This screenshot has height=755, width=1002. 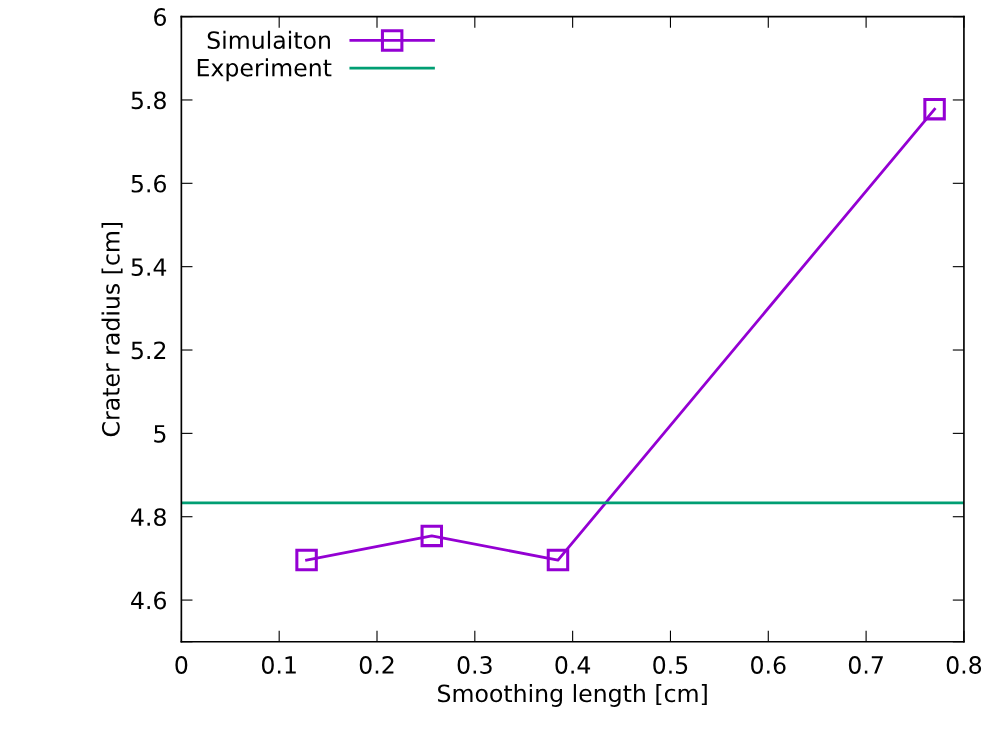 What do you see at coordinates (573, 665) in the screenshot?
I see `x-tick-label: 0.4` at bounding box center [573, 665].